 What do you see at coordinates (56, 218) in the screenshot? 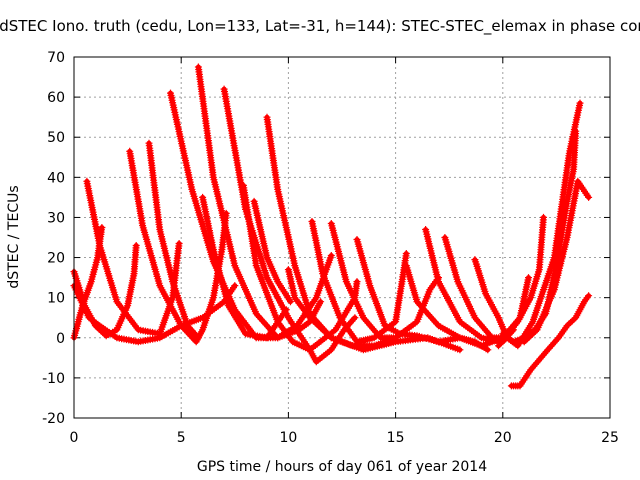
I see `y-tick-label: 30` at bounding box center [56, 218].